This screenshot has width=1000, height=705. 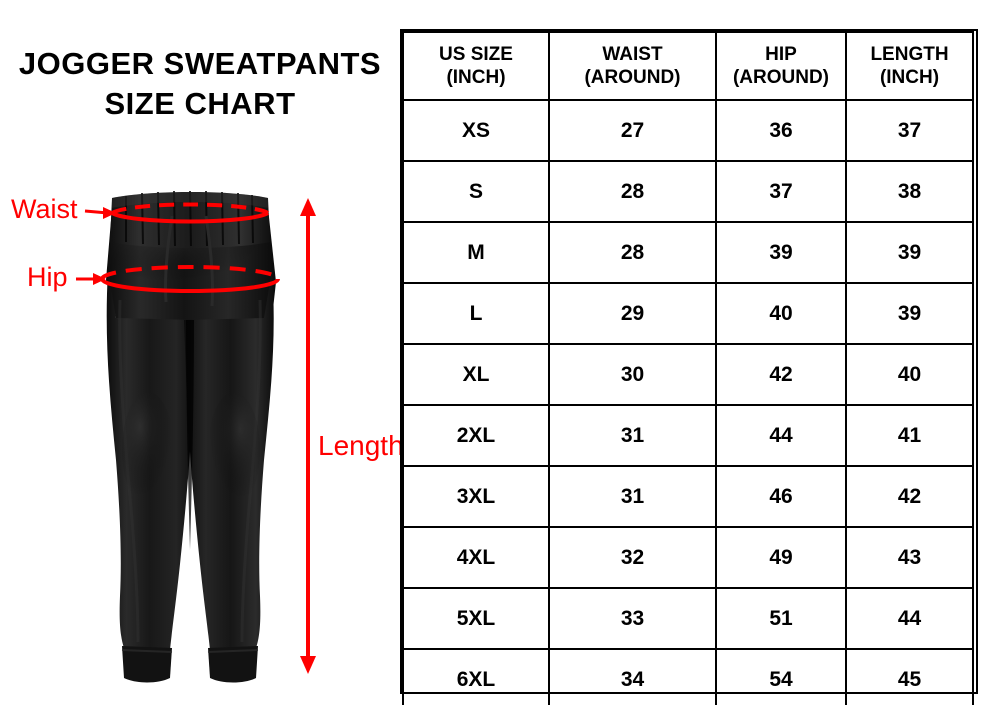 What do you see at coordinates (91, 279) in the screenshot?
I see `hip-arrow` at bounding box center [91, 279].